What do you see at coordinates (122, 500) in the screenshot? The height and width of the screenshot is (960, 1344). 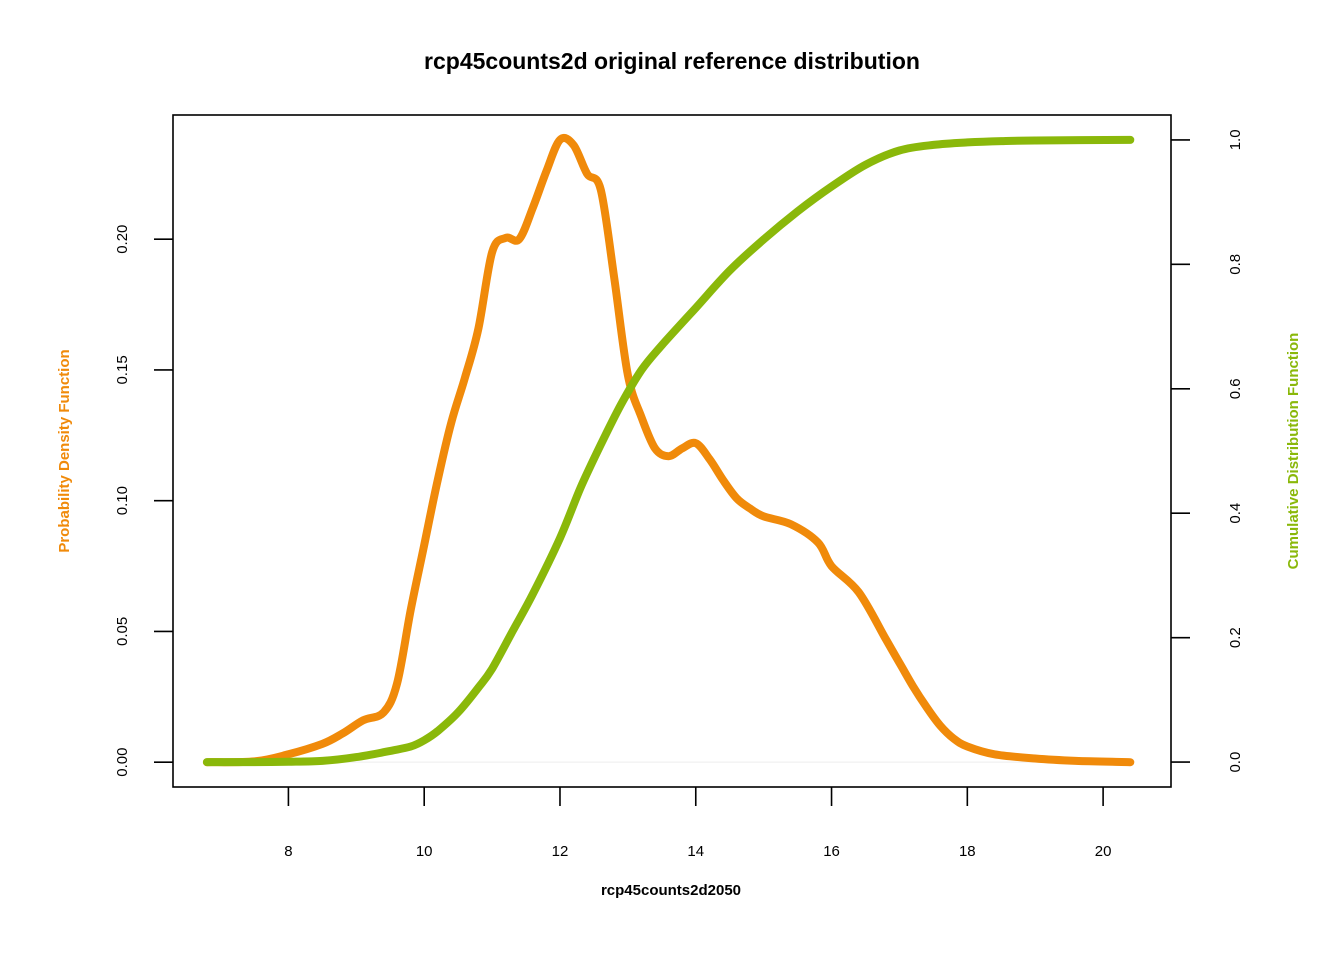 I see `y-left-tick-label: 0.10` at bounding box center [122, 500].